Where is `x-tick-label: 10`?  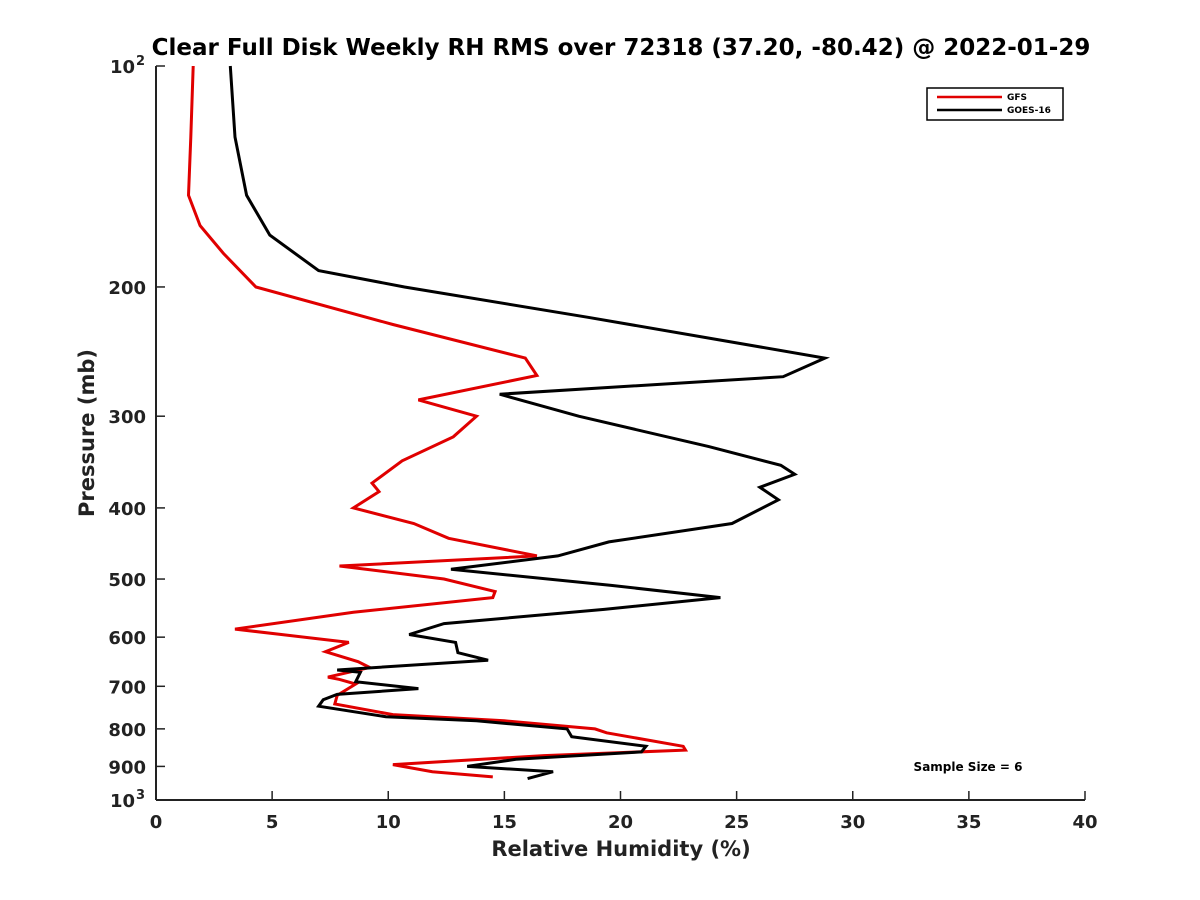
x-tick-label: 10 is located at coordinates (388, 822).